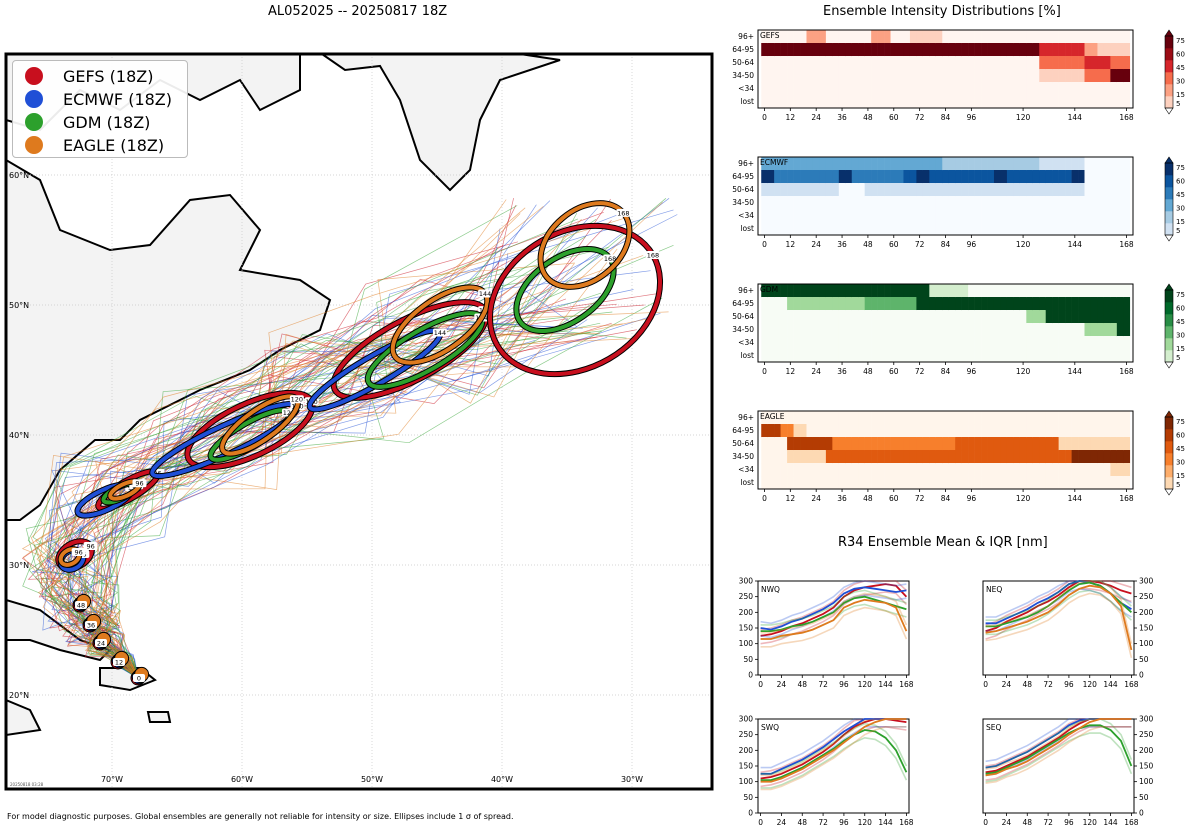  I want to click on heatmap-label: ECMWF, so click(774, 162).